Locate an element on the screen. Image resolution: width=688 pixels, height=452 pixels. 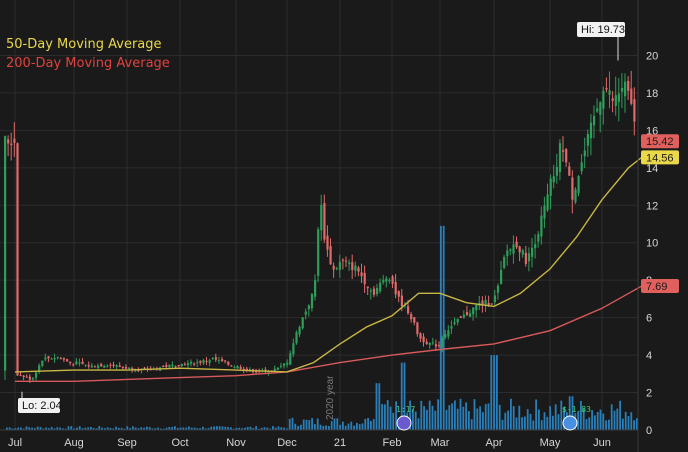
x-tick-label: Oct is located at coordinates (179, 443).